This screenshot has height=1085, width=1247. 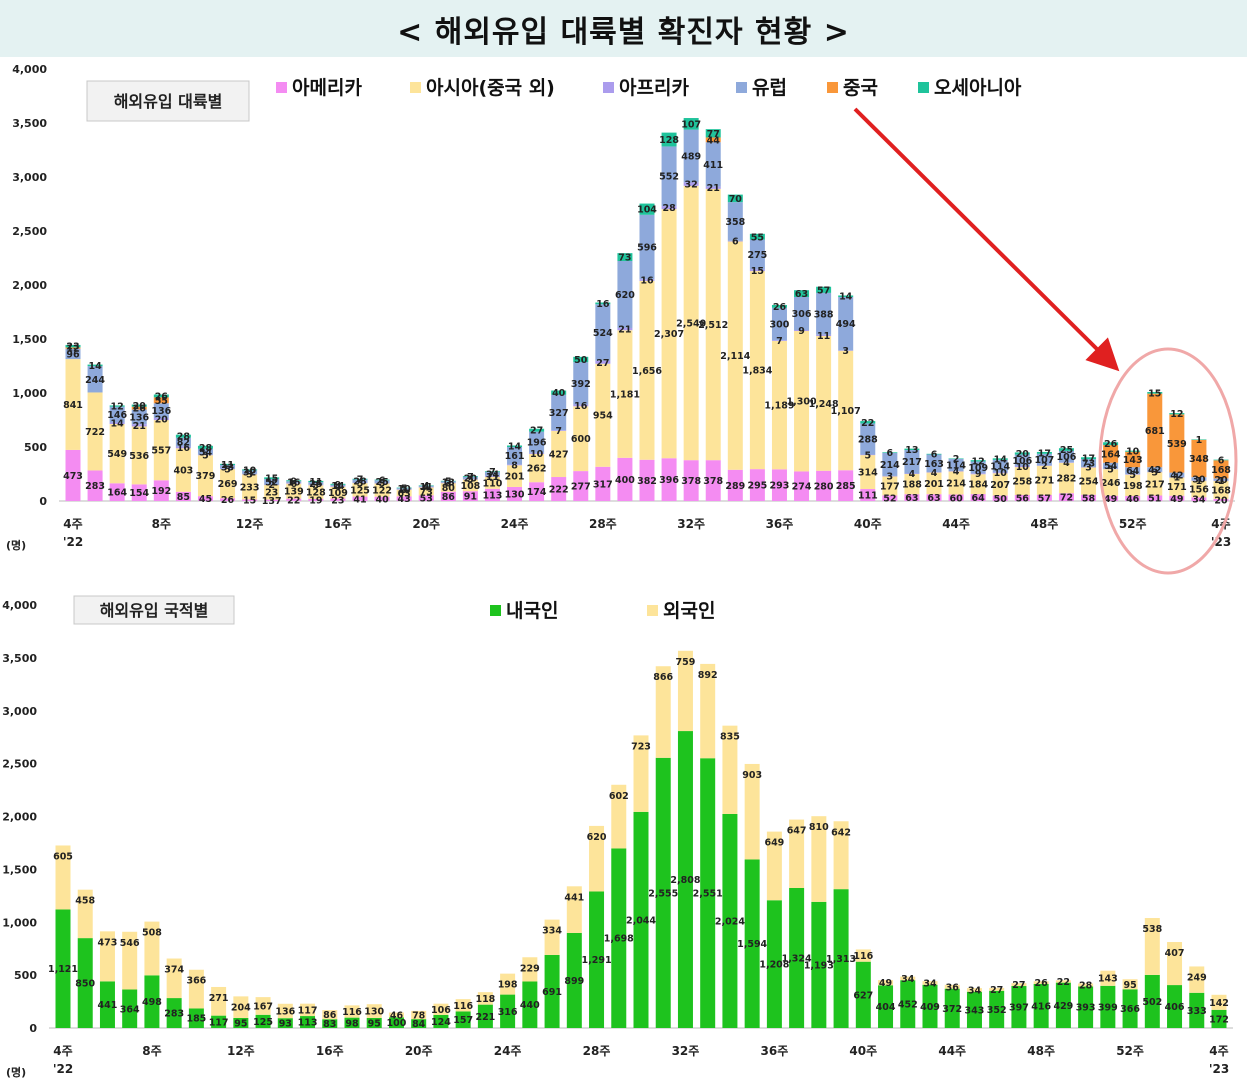 What do you see at coordinates (686, 1051) in the screenshot?
I see `x-tick-label: 32주` at bounding box center [686, 1051].